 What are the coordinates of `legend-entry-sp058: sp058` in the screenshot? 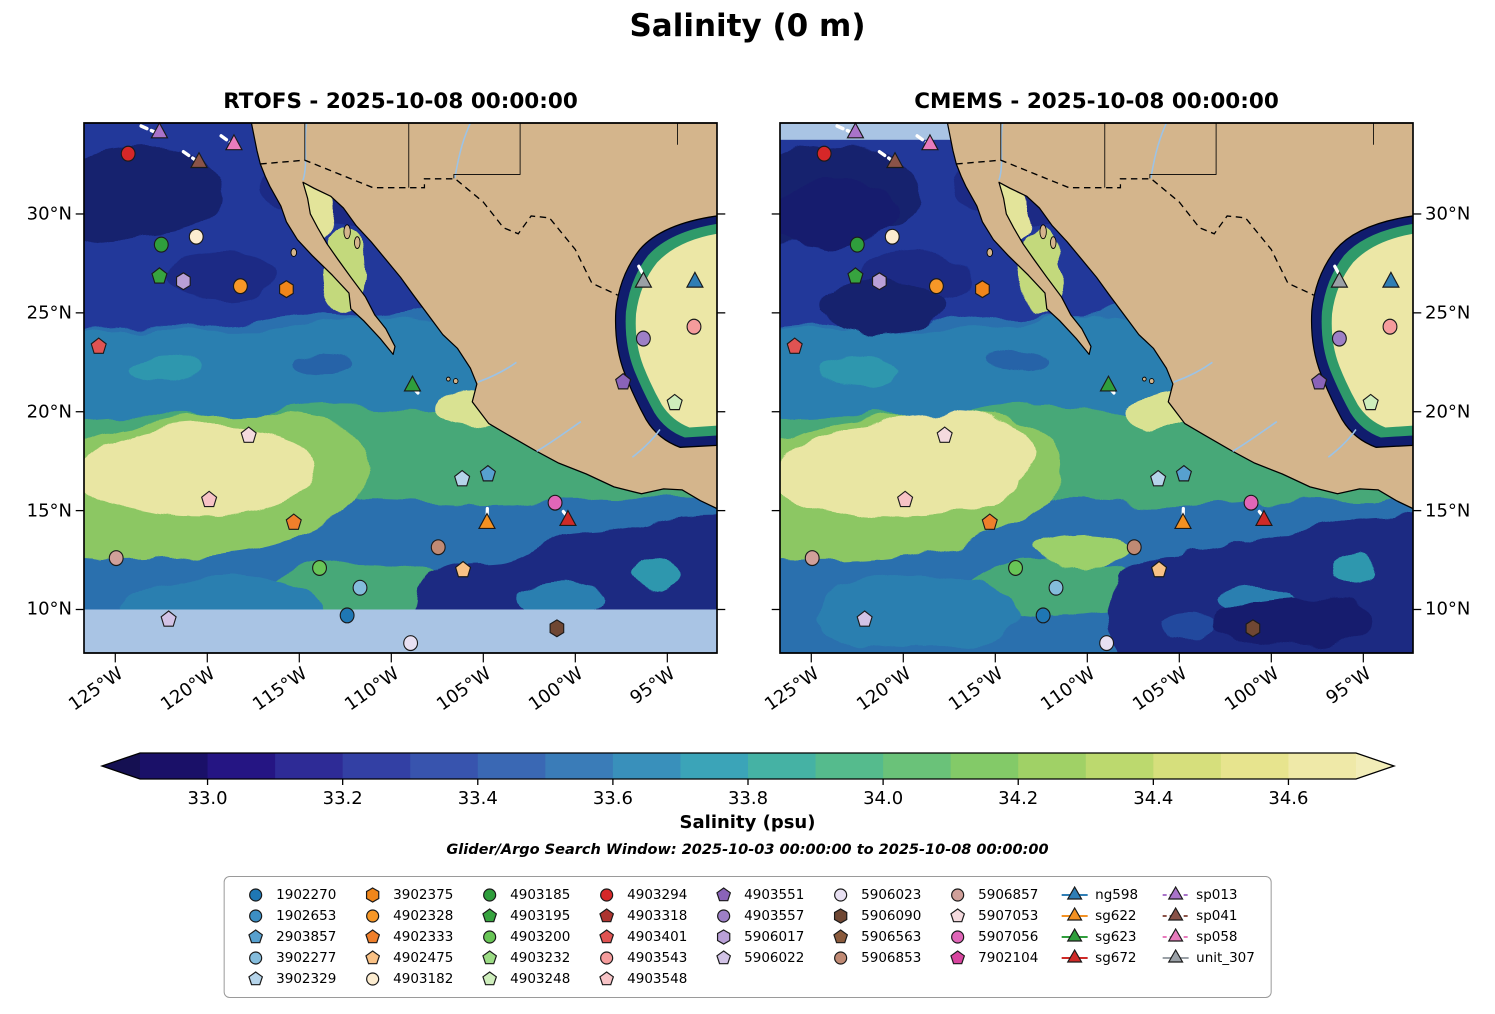 It's located at (1207, 937).